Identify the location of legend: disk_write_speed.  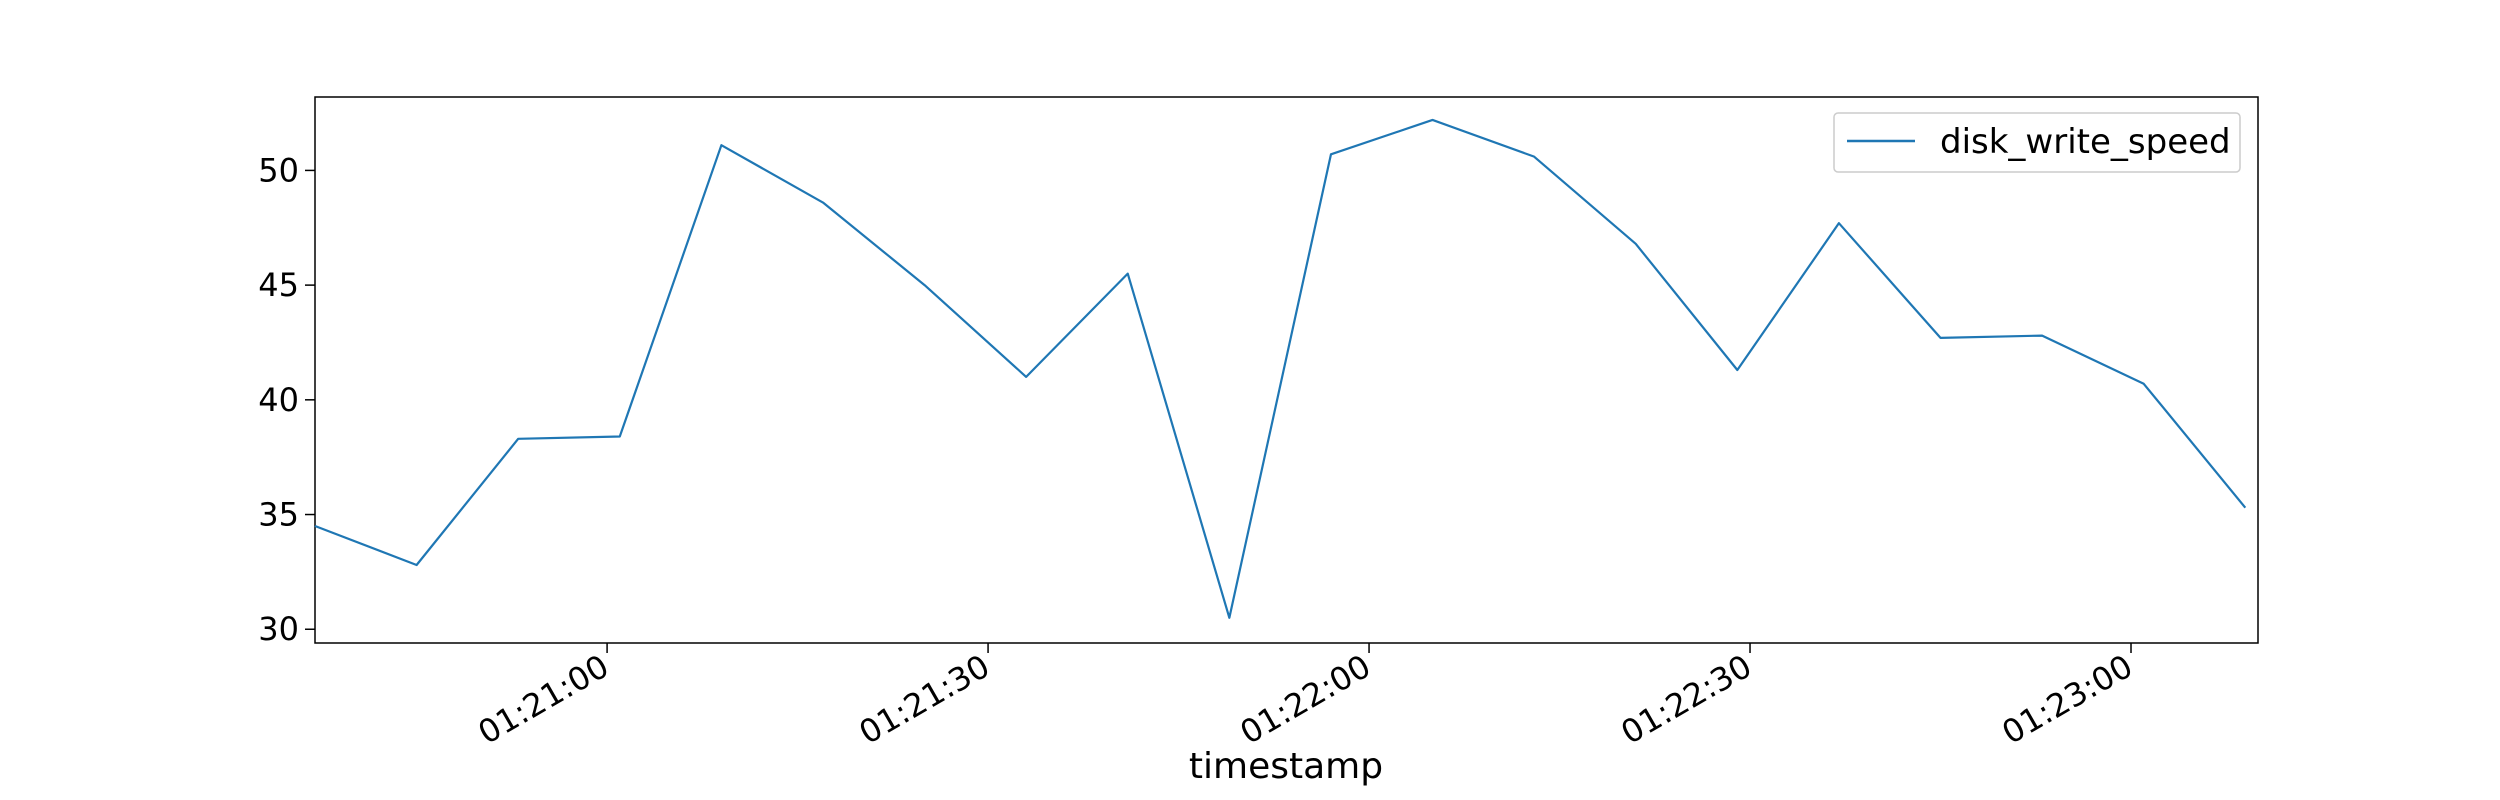
(2037, 142).